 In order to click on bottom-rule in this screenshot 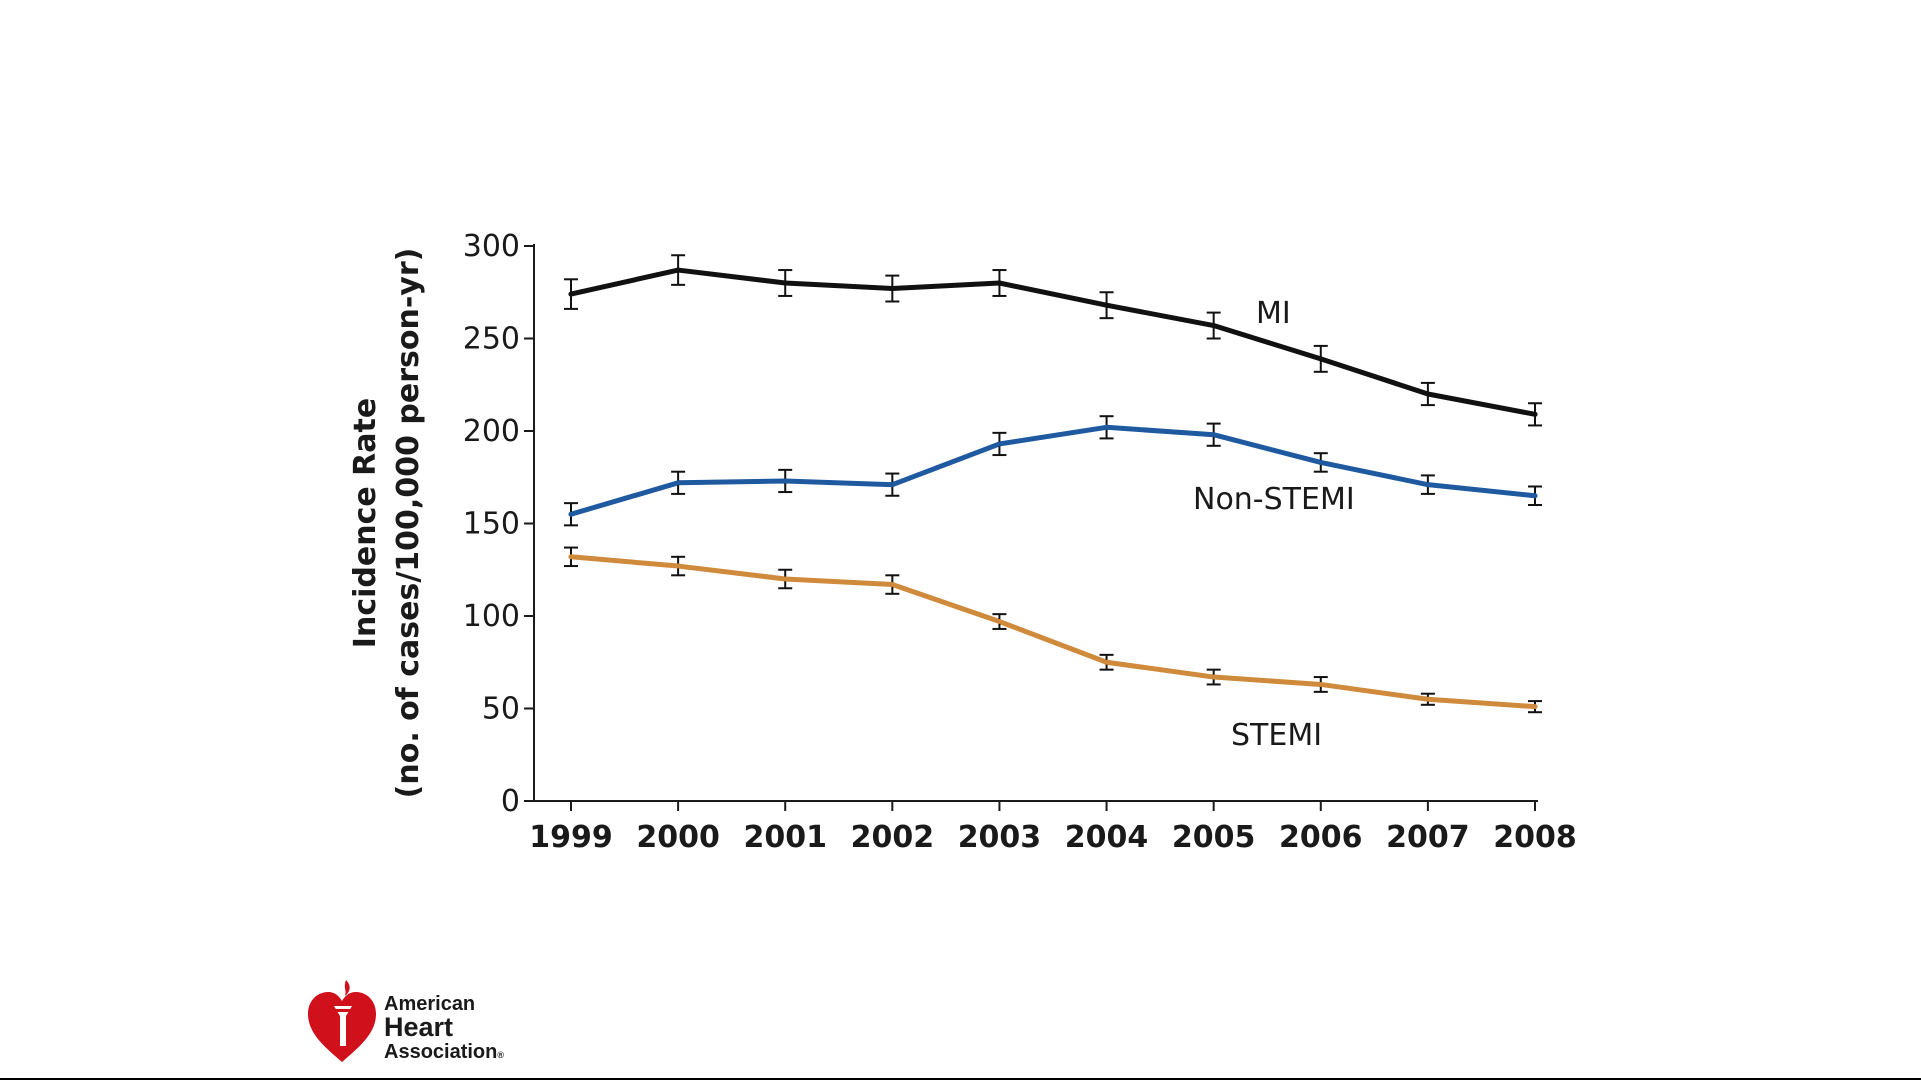, I will do `click(960, 1079)`.